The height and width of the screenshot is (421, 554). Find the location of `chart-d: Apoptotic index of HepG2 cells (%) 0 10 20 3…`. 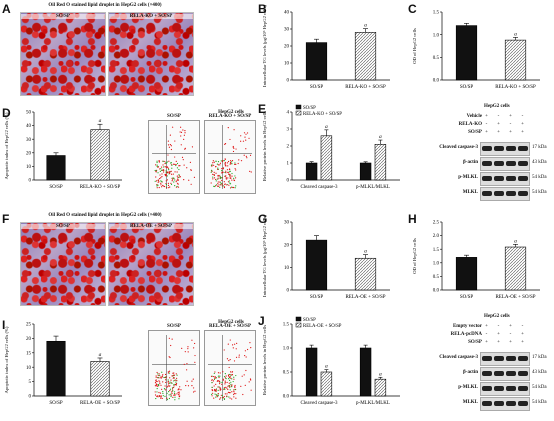

chart-d: Apoptotic index of HepG2 cells (%) 0 10 20 3… is located at coordinates (63, 150).